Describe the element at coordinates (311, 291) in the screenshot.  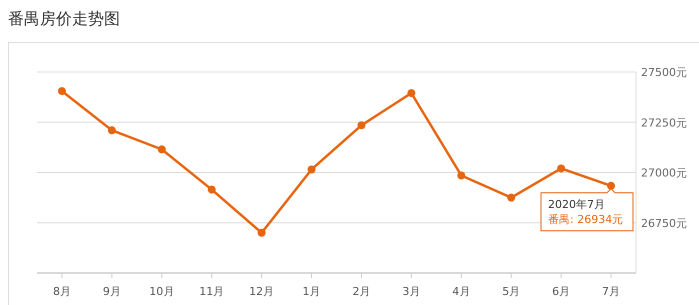
I see `xtick: 1月` at that location.